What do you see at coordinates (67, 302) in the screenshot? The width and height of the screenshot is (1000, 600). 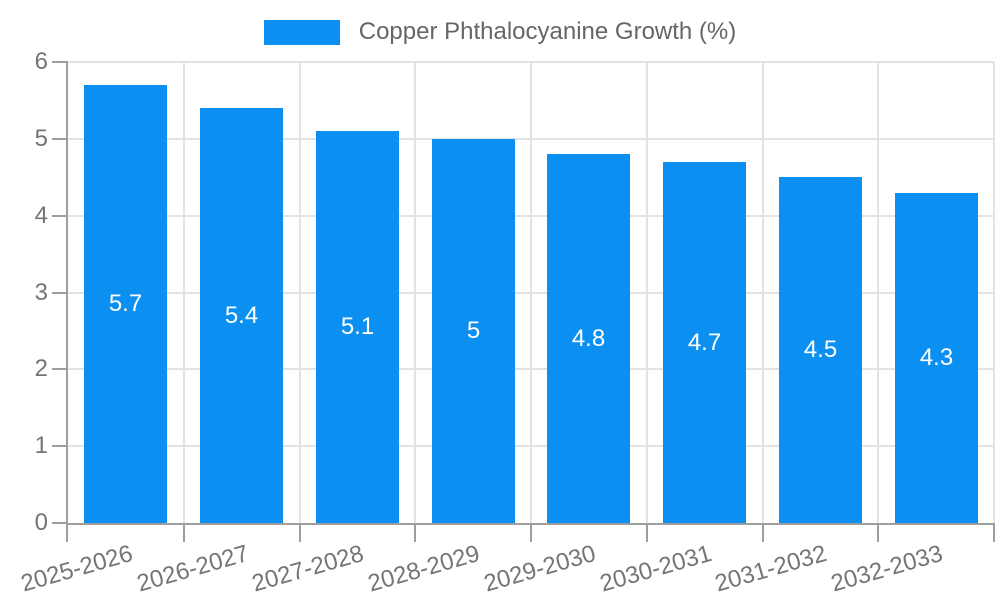 I see `y-axis-line` at bounding box center [67, 302].